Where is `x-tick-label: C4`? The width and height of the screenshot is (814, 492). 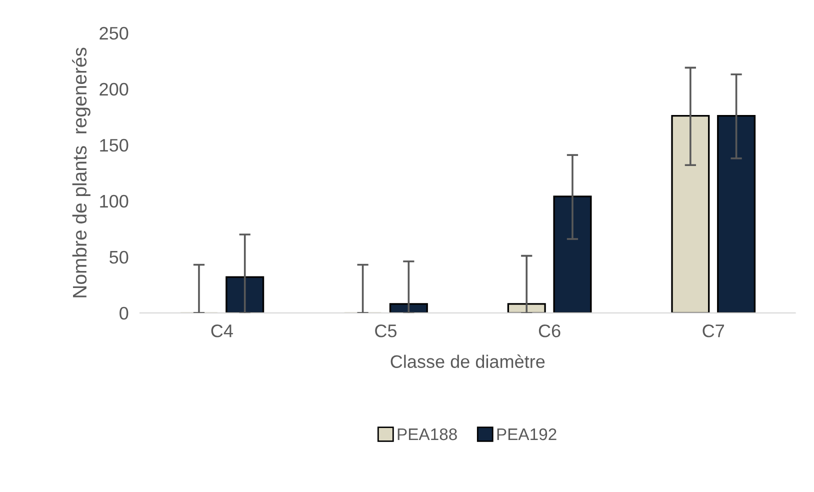 x-tick-label: C4 is located at coordinates (222, 331).